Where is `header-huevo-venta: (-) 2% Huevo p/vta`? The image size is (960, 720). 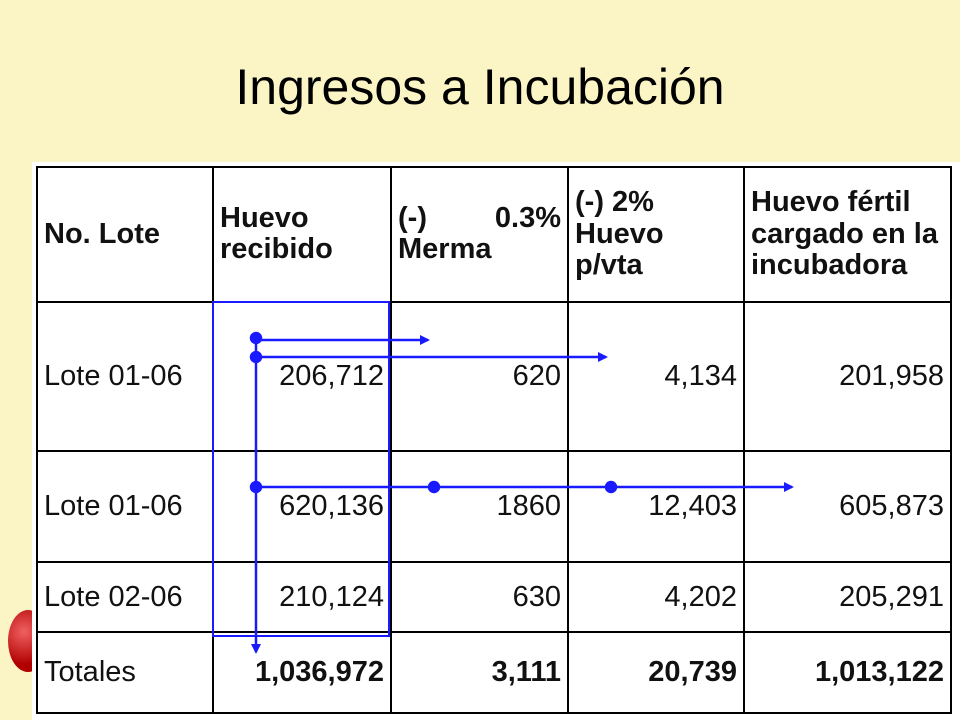
header-huevo-venta: (-) 2% Huevo p/vta is located at coordinates (656, 234).